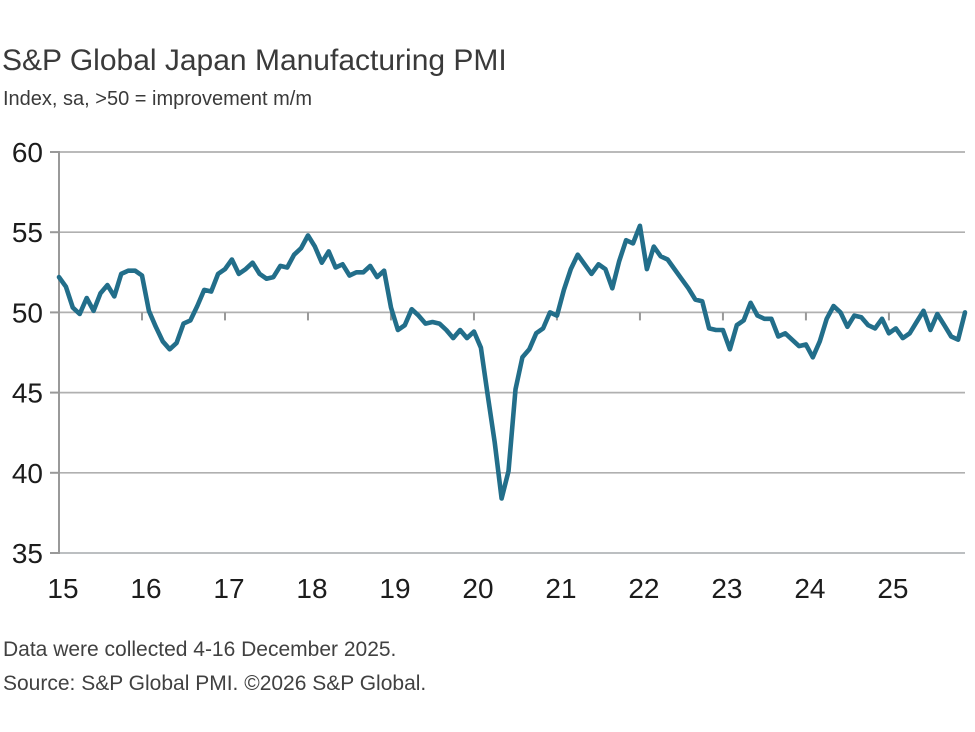 This screenshot has width=975, height=732. Describe the element at coordinates (27, 232) in the screenshot. I see `y-axis-label-55: 55` at that location.